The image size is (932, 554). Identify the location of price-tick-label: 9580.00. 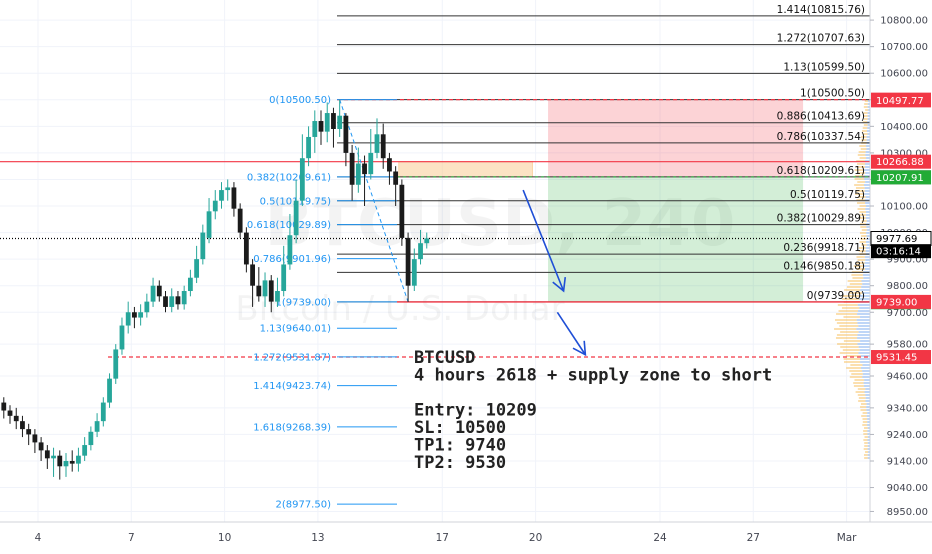
(907, 345).